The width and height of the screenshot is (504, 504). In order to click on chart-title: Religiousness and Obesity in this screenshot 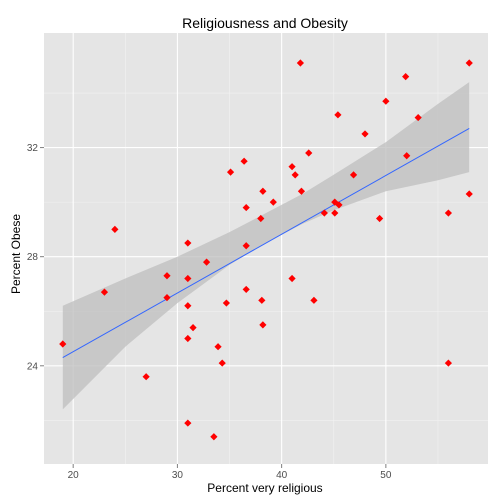, I will do `click(265, 23)`.